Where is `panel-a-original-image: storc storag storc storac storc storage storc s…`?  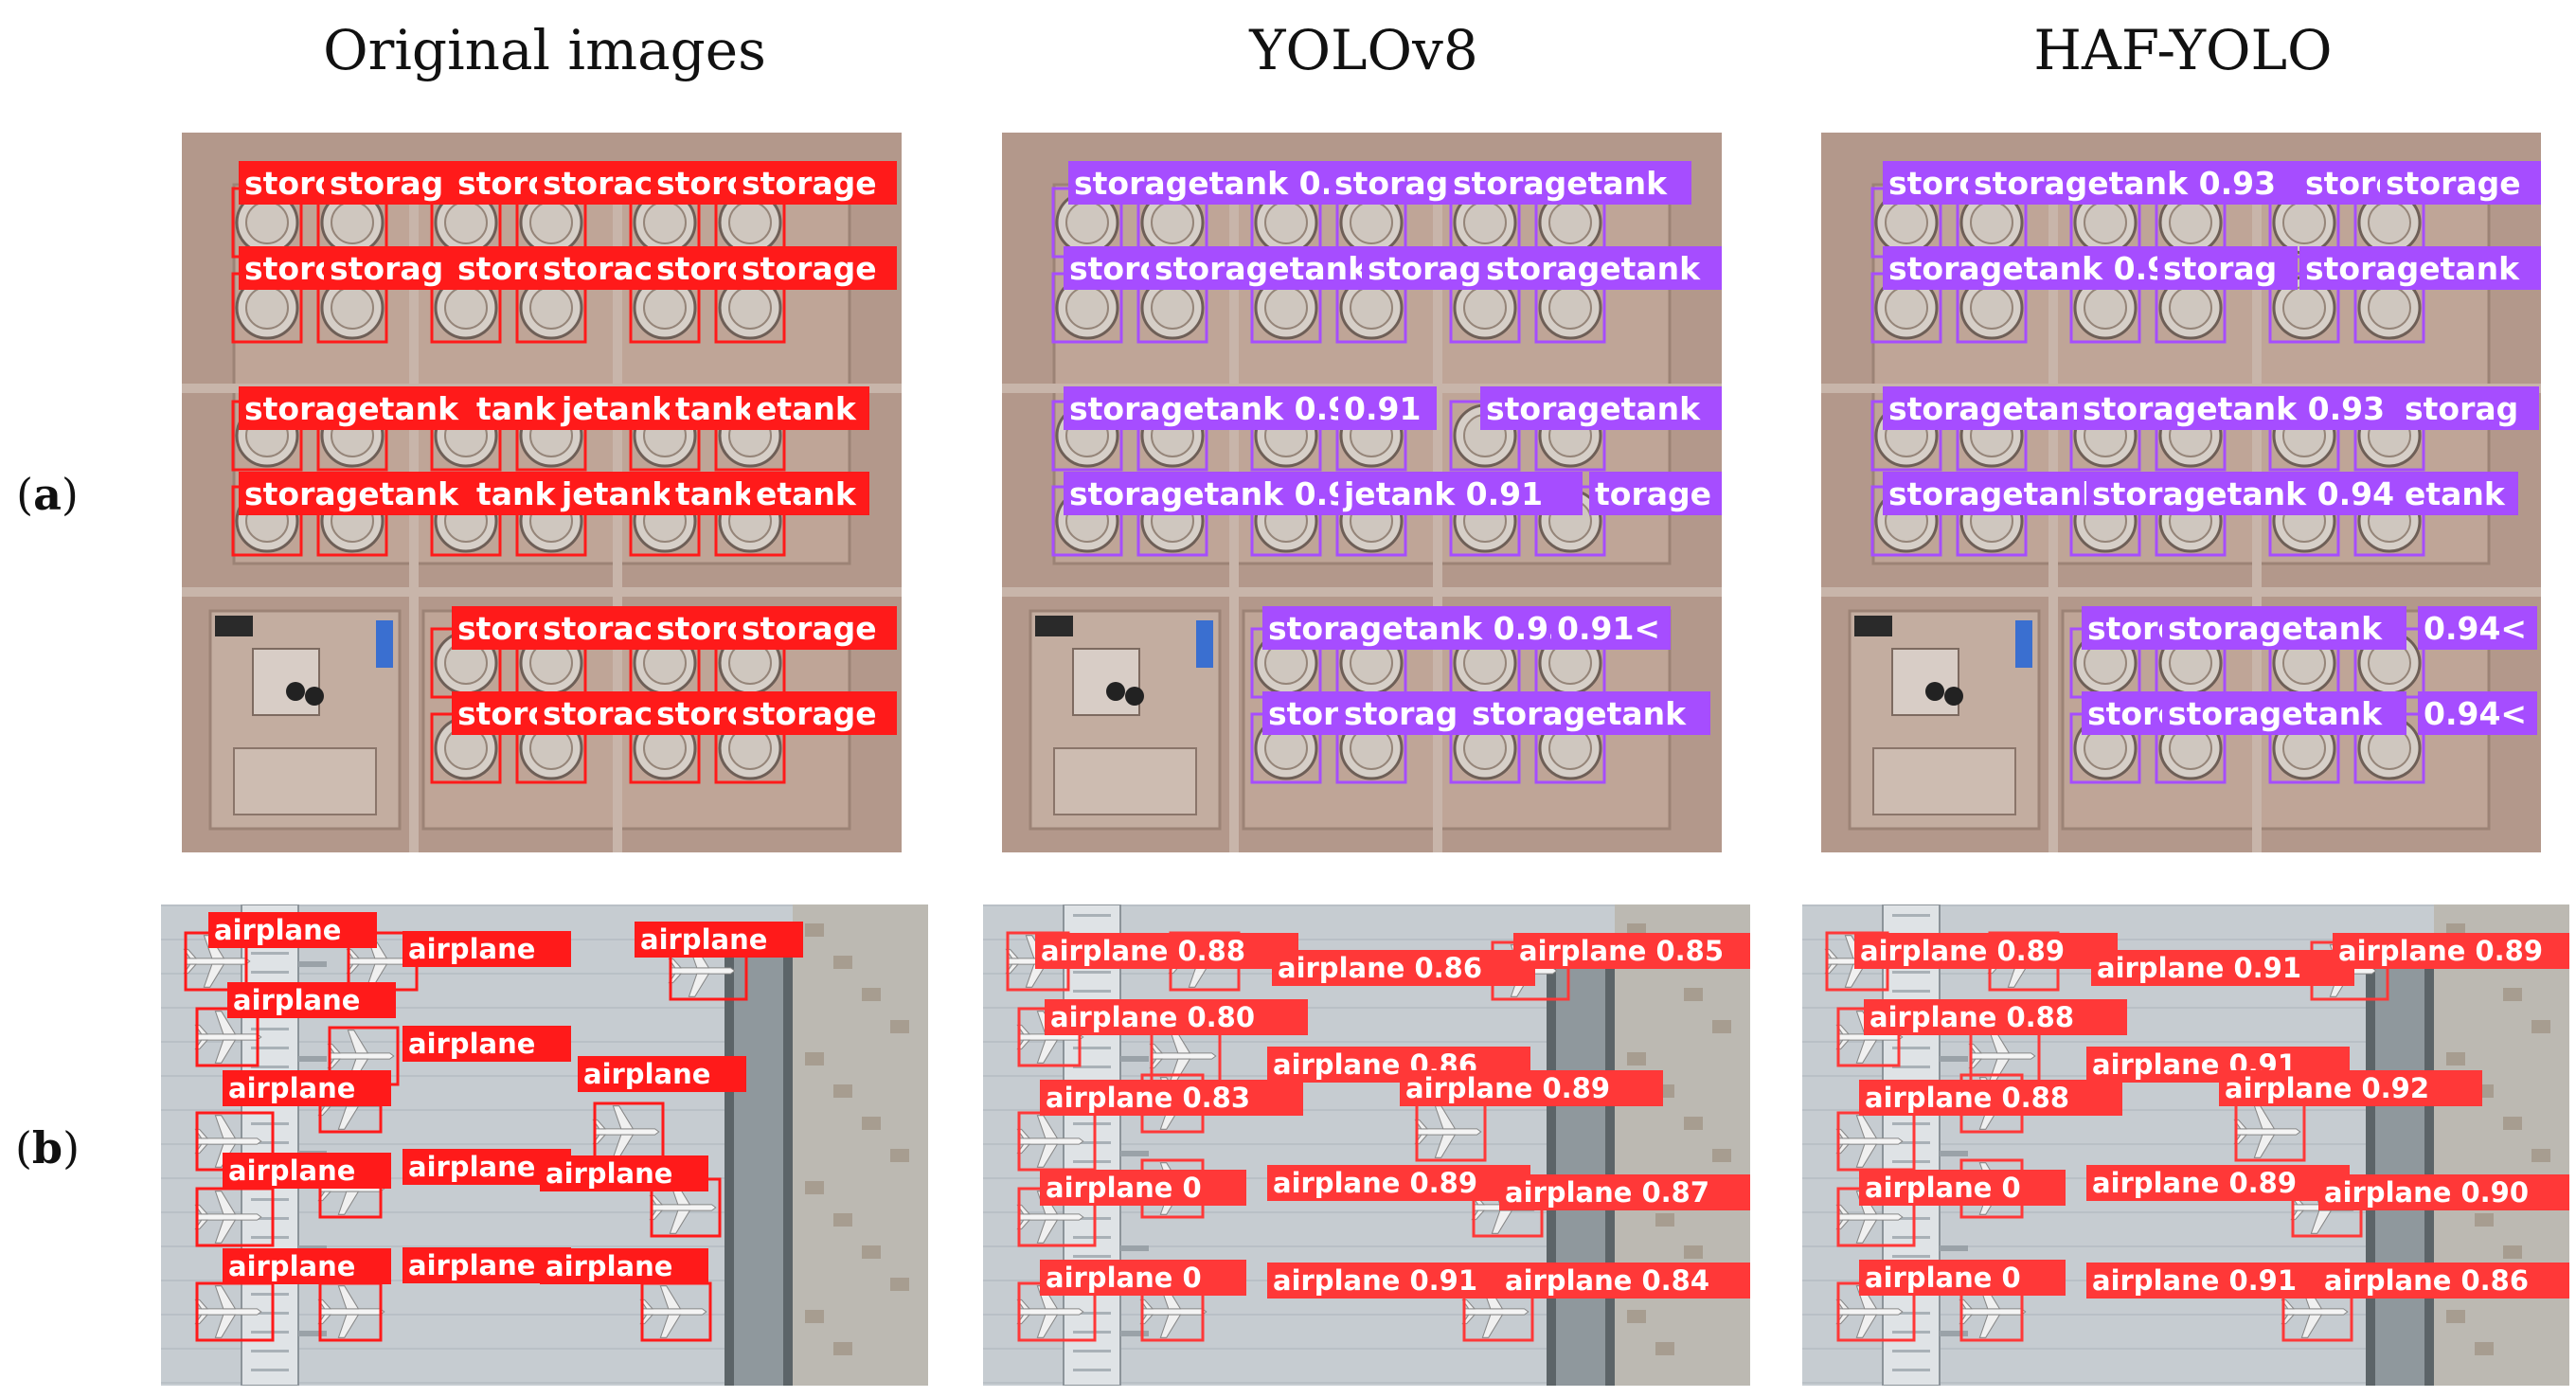
panel-a-original-image: storc storag storc storac storc storage storc s… is located at coordinates (542, 493).